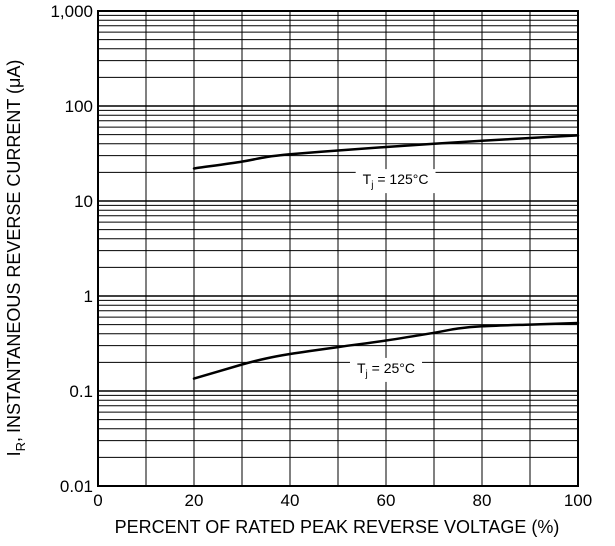 The height and width of the screenshot is (546, 615). What do you see at coordinates (14, 77) in the screenshot?
I see `y-axis-unit: μA` at bounding box center [14, 77].